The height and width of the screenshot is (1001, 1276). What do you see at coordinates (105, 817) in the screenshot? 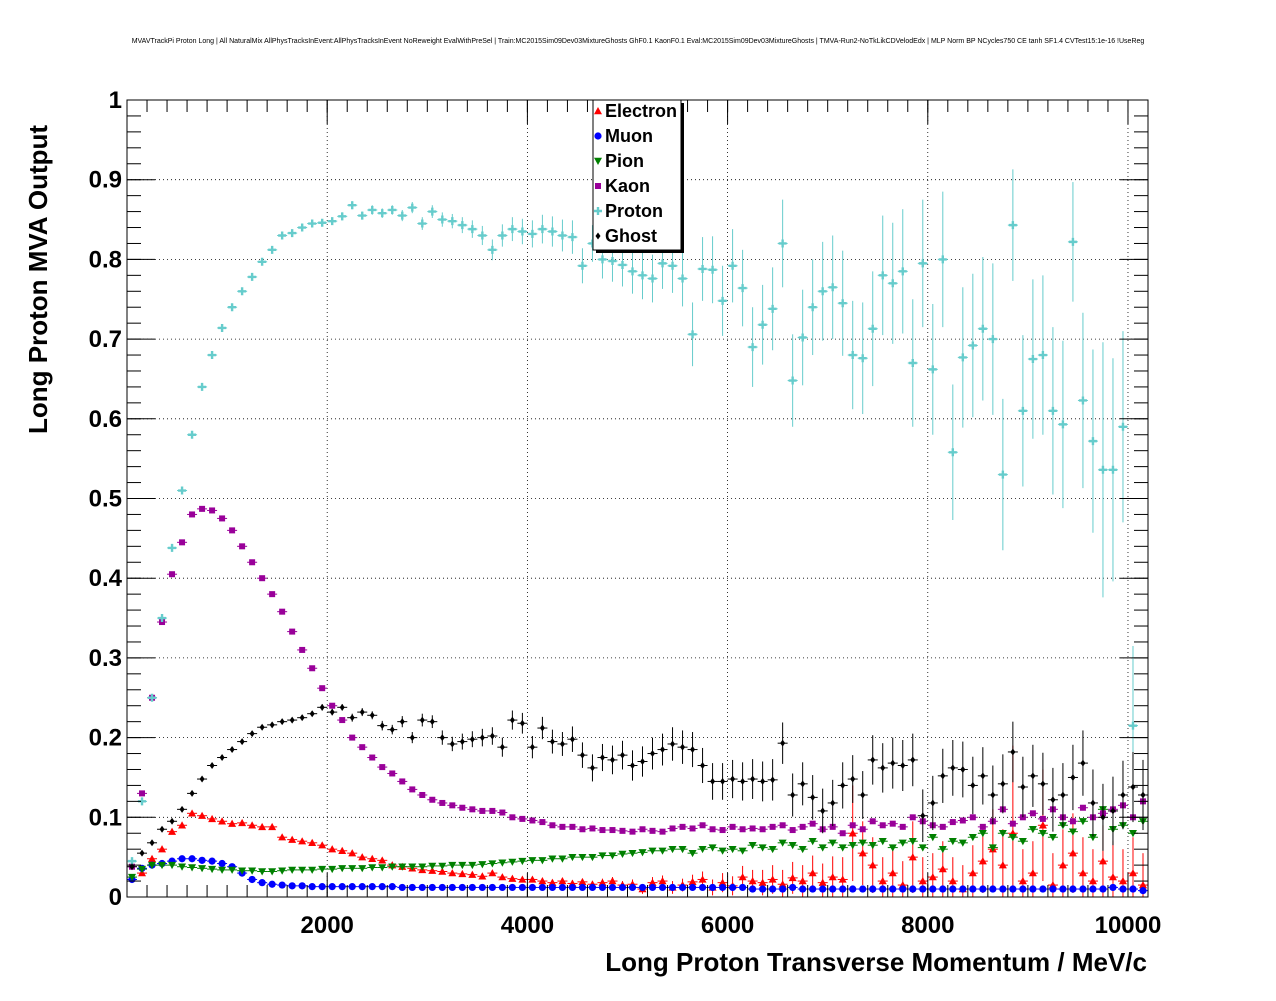
I see `y-tick-label: 0.1` at bounding box center [105, 817].